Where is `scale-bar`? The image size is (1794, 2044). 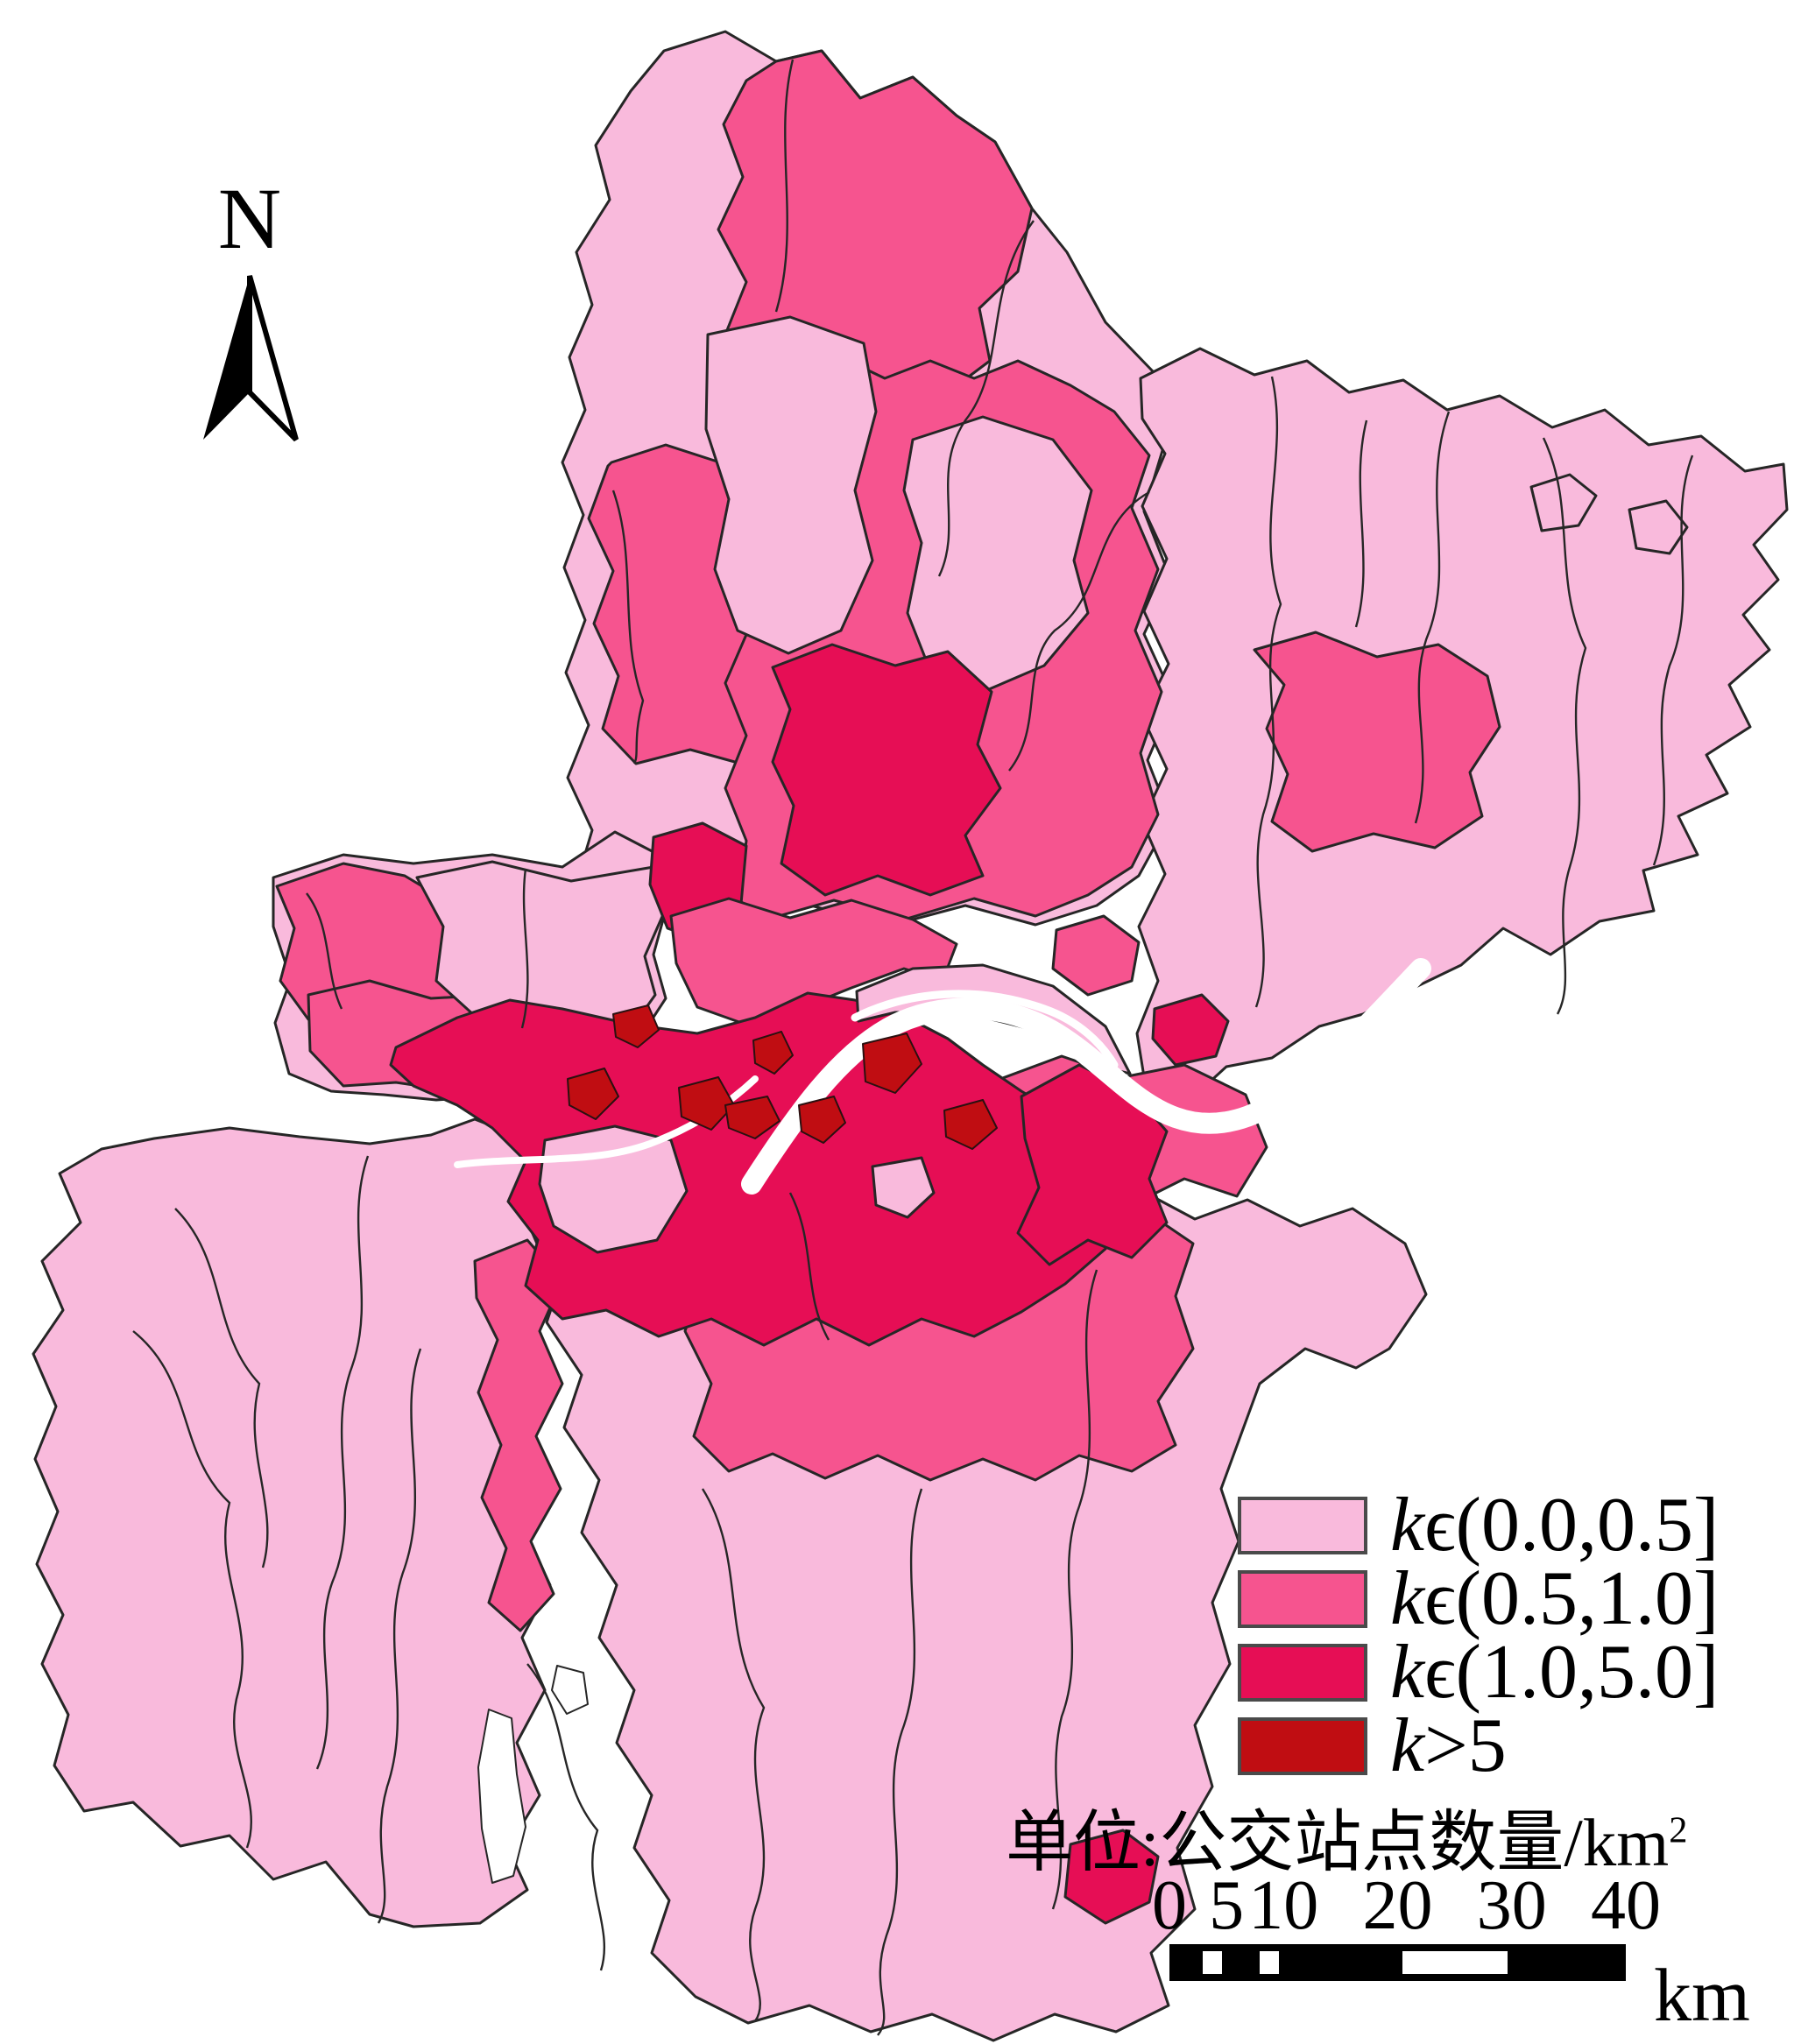
scale-bar is located at coordinates (1397, 1962).